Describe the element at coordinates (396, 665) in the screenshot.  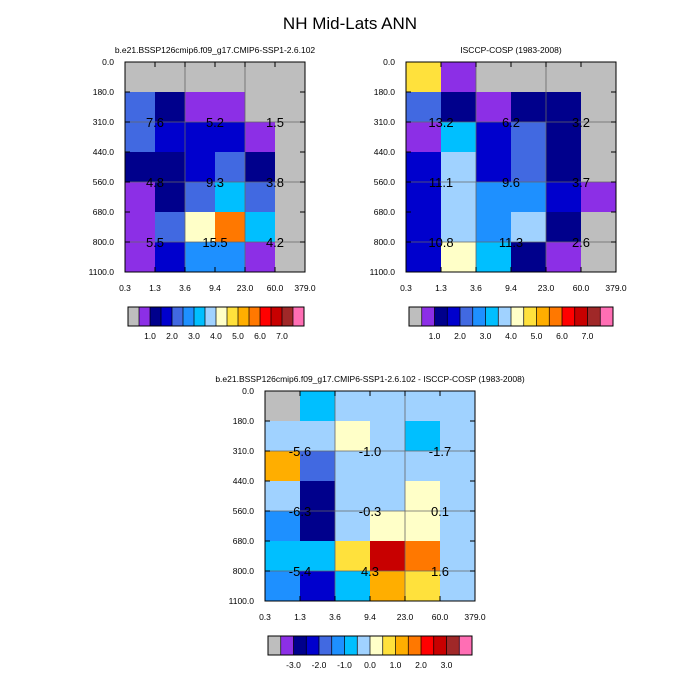
I see `colorbar-label: 1.0` at that location.